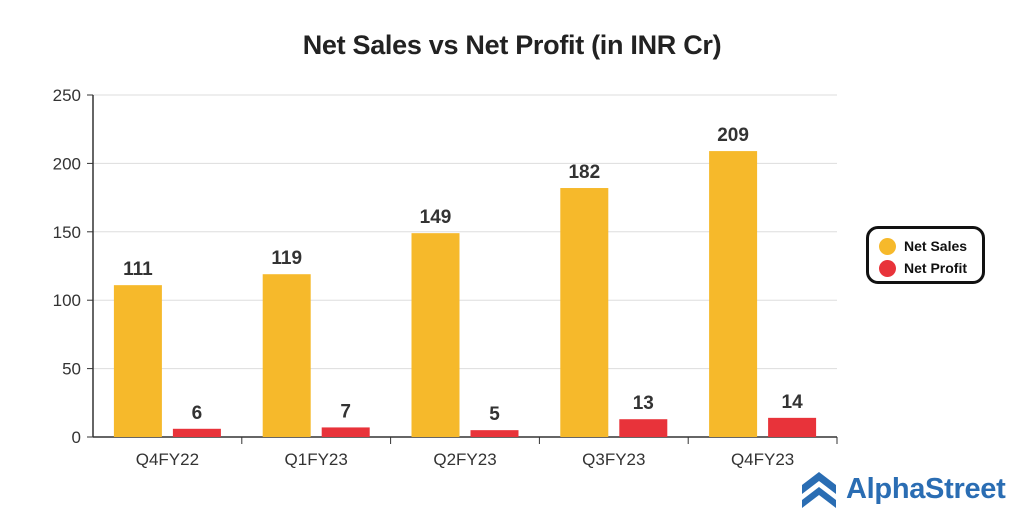 Image resolution: width=1024 pixels, height=512 pixels. Describe the element at coordinates (286, 258) in the screenshot. I see `data-label-net-sales-q1fy23: 119` at that location.